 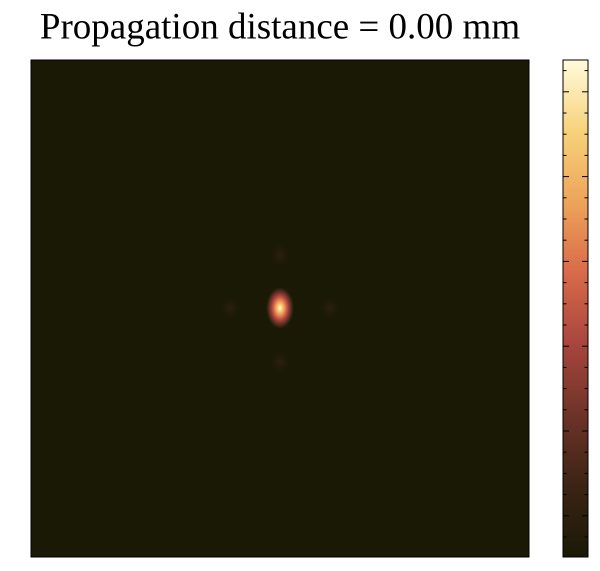 What do you see at coordinates (575, 308) in the screenshot?
I see `colorbar` at bounding box center [575, 308].